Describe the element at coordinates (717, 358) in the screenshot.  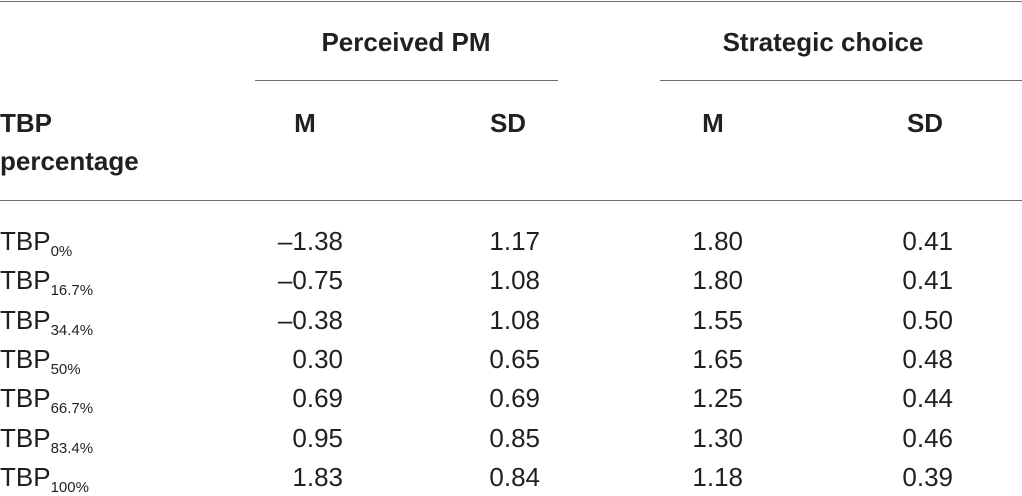
I see `cell: 1.65` at that location.